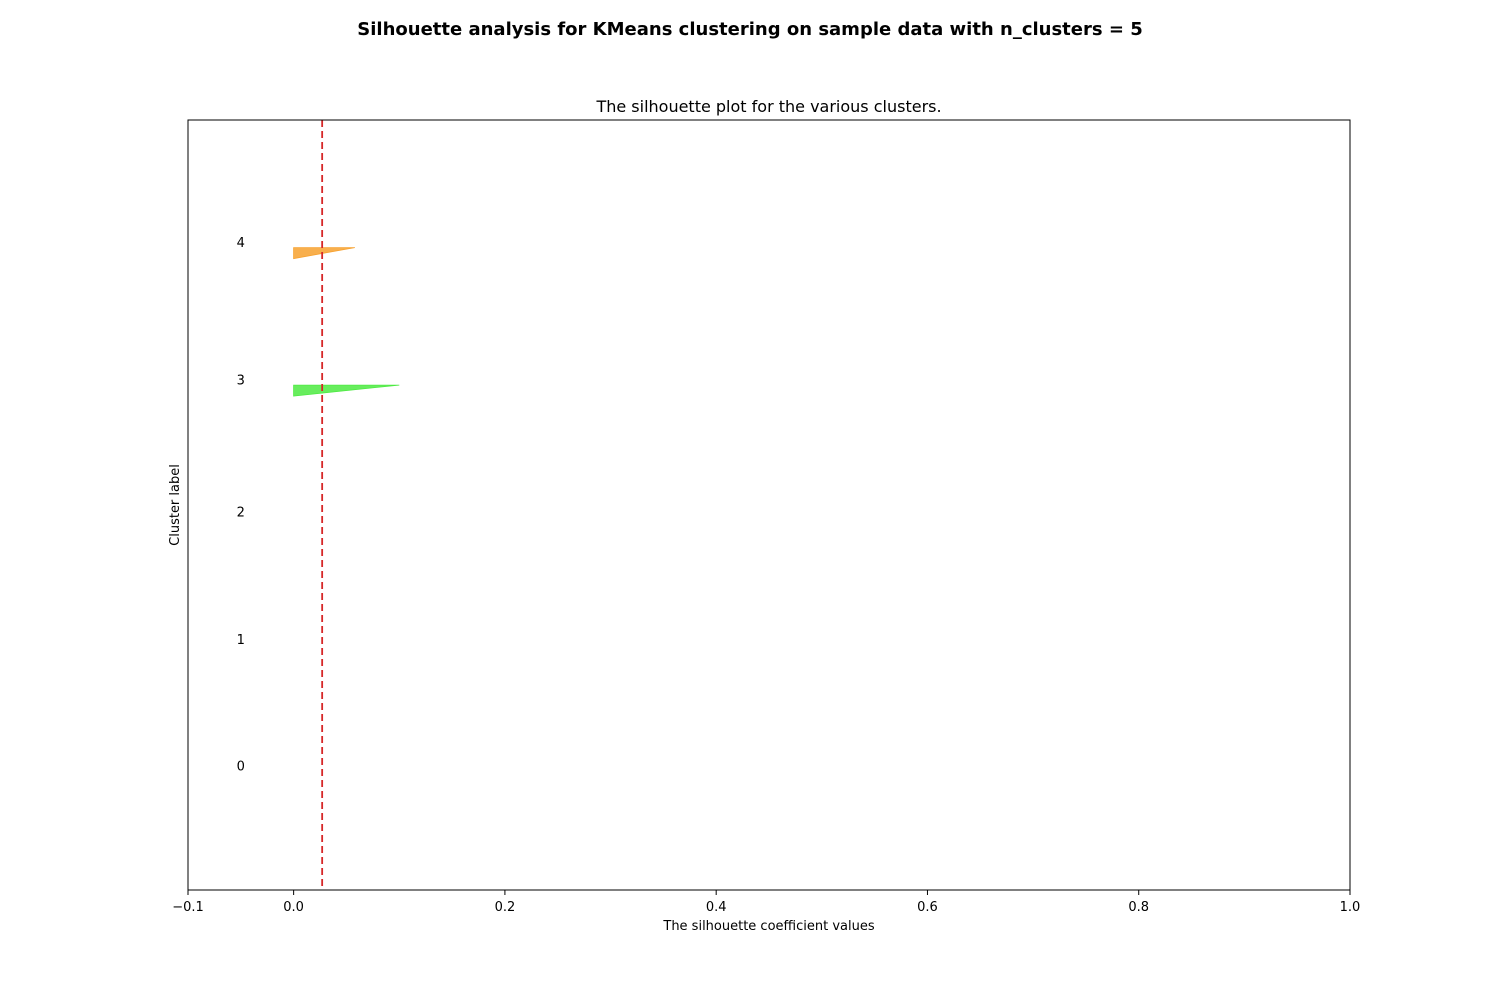  What do you see at coordinates (768, 926) in the screenshot?
I see `x-axis-label: The silhouette coefficient values` at bounding box center [768, 926].